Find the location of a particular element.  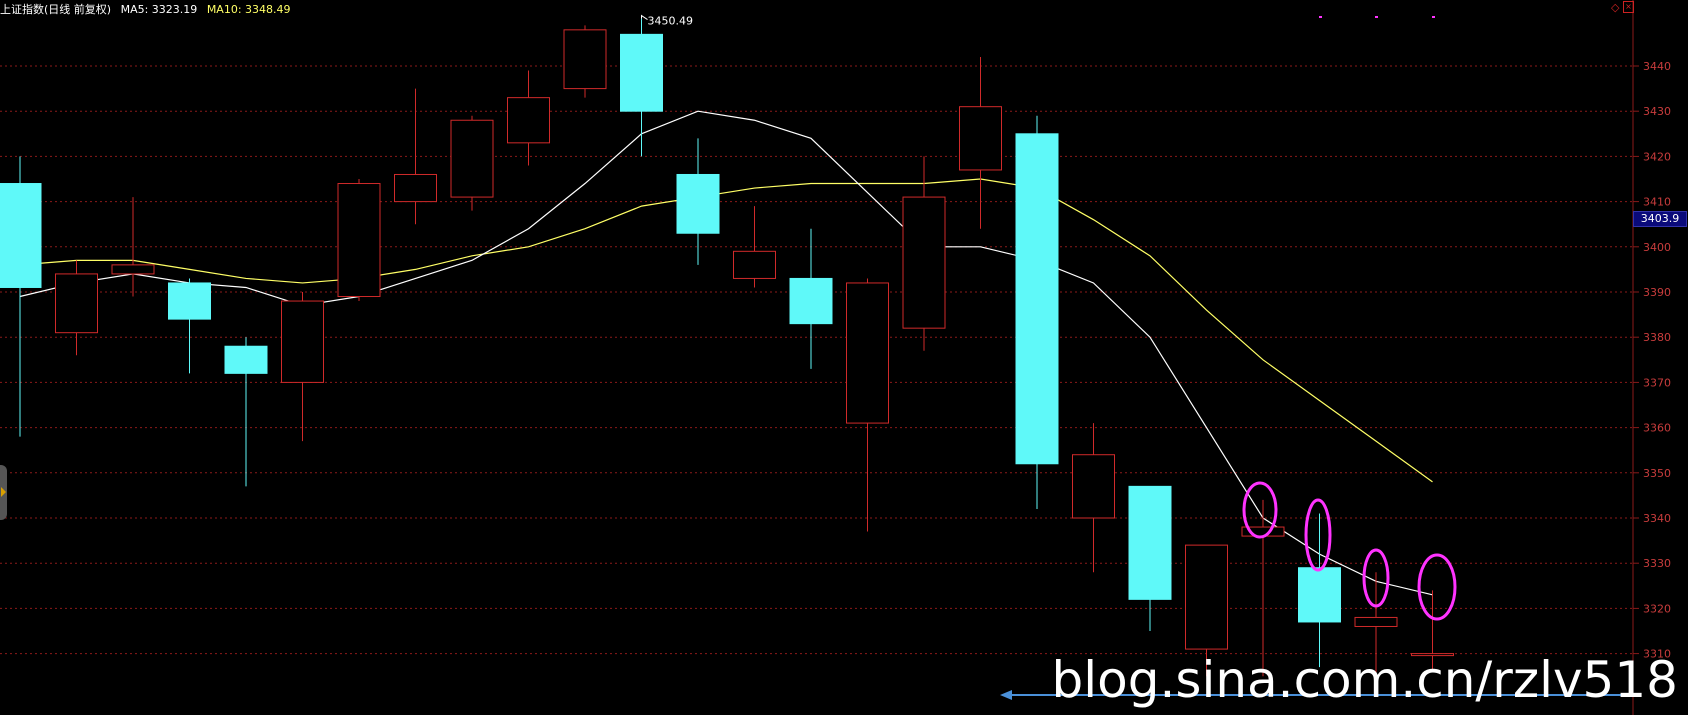

tick-label: 3390 is located at coordinates (1657, 292).